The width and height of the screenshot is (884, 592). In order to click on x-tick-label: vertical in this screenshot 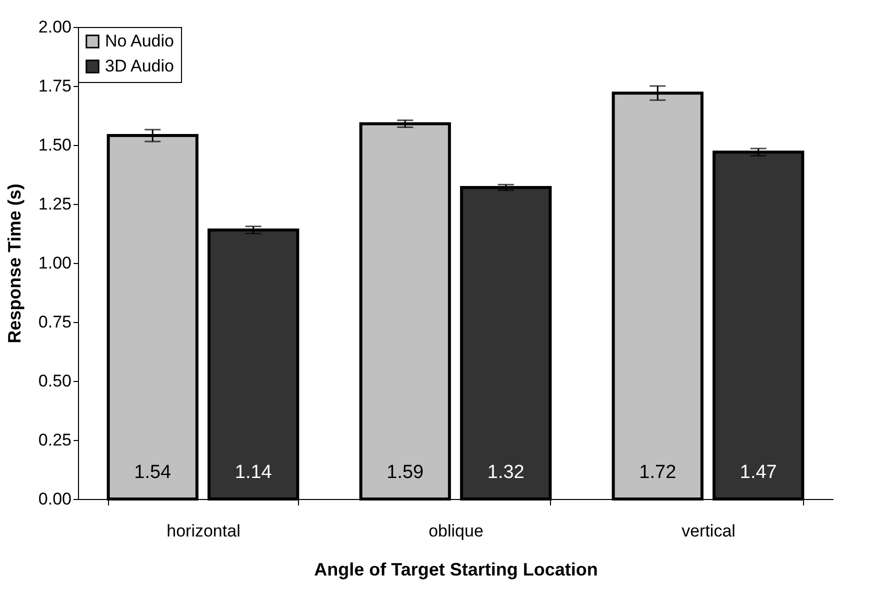, I will do `click(709, 531)`.